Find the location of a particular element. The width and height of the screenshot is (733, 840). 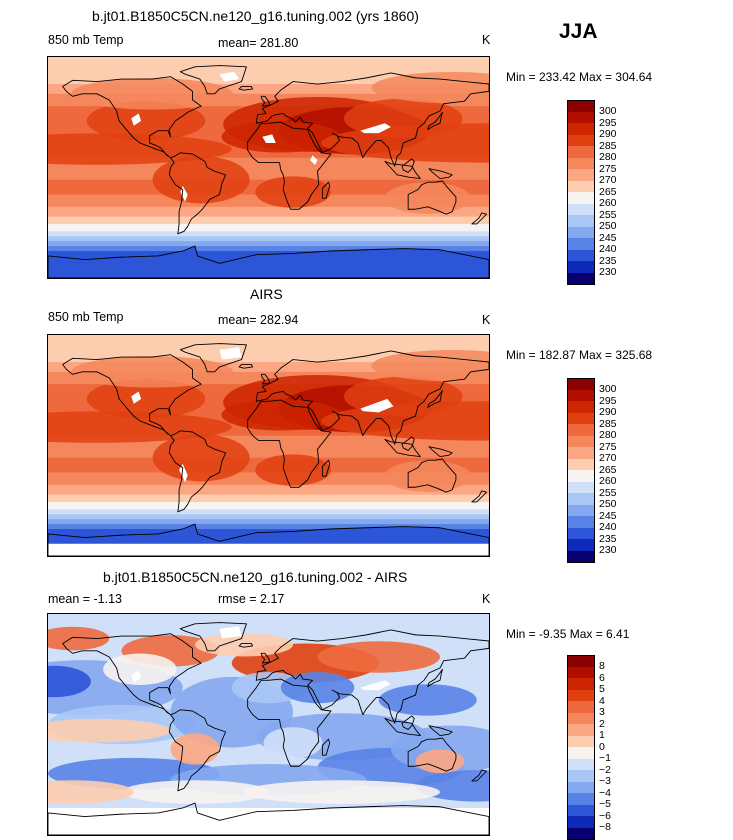

colorbar-tick-label: −5 is located at coordinates (605, 804).